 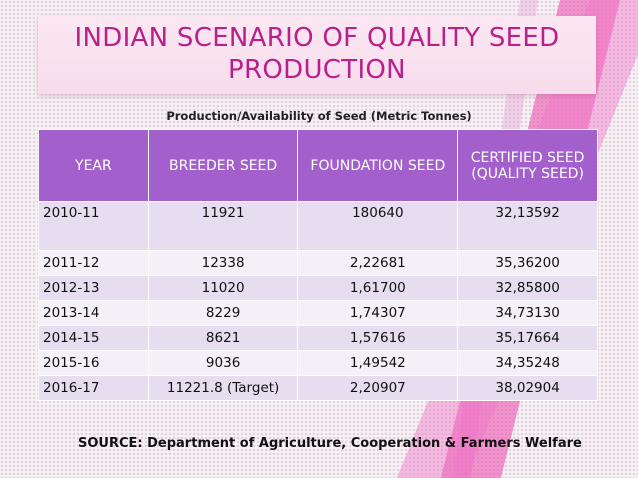 What do you see at coordinates (223, 388) in the screenshot?
I see `cell-breeder: 11221.8 (Target)` at bounding box center [223, 388].